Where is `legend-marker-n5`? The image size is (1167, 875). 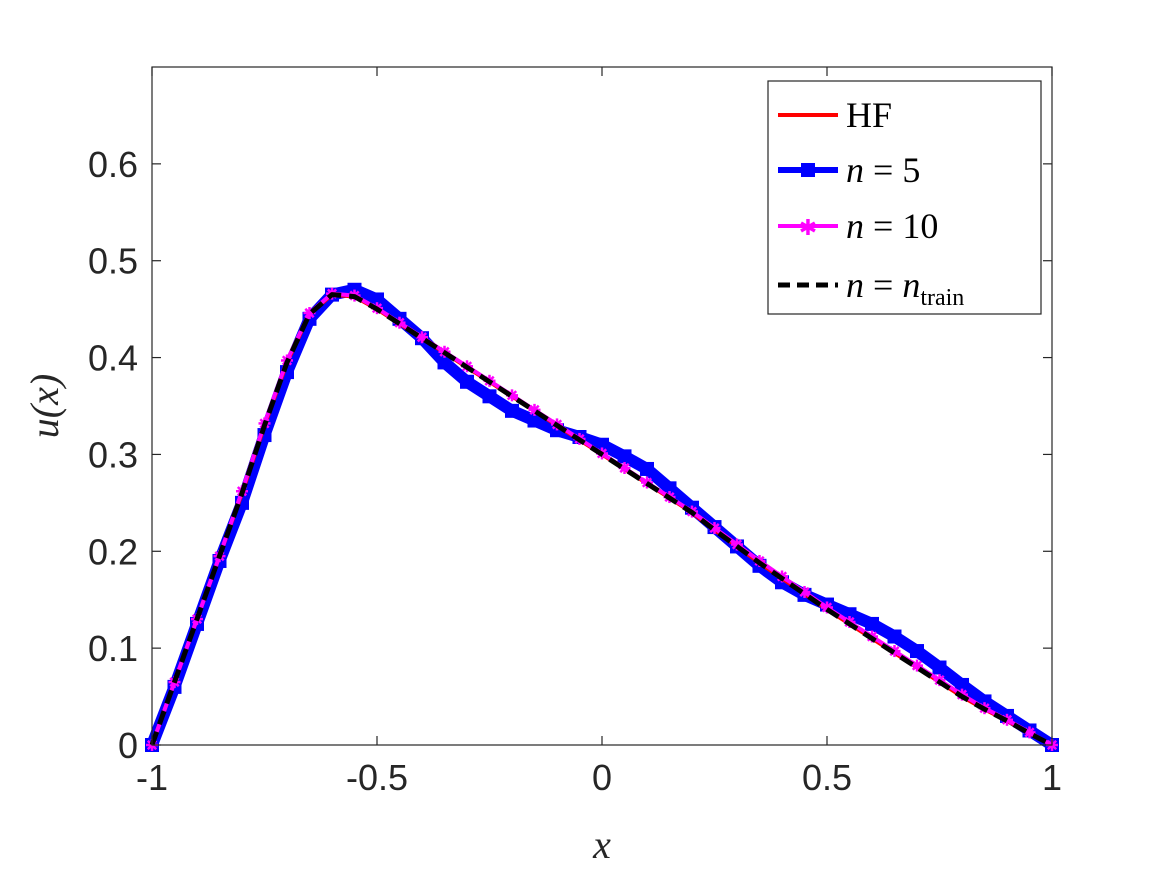 legend-marker-n5 is located at coordinates (808, 170).